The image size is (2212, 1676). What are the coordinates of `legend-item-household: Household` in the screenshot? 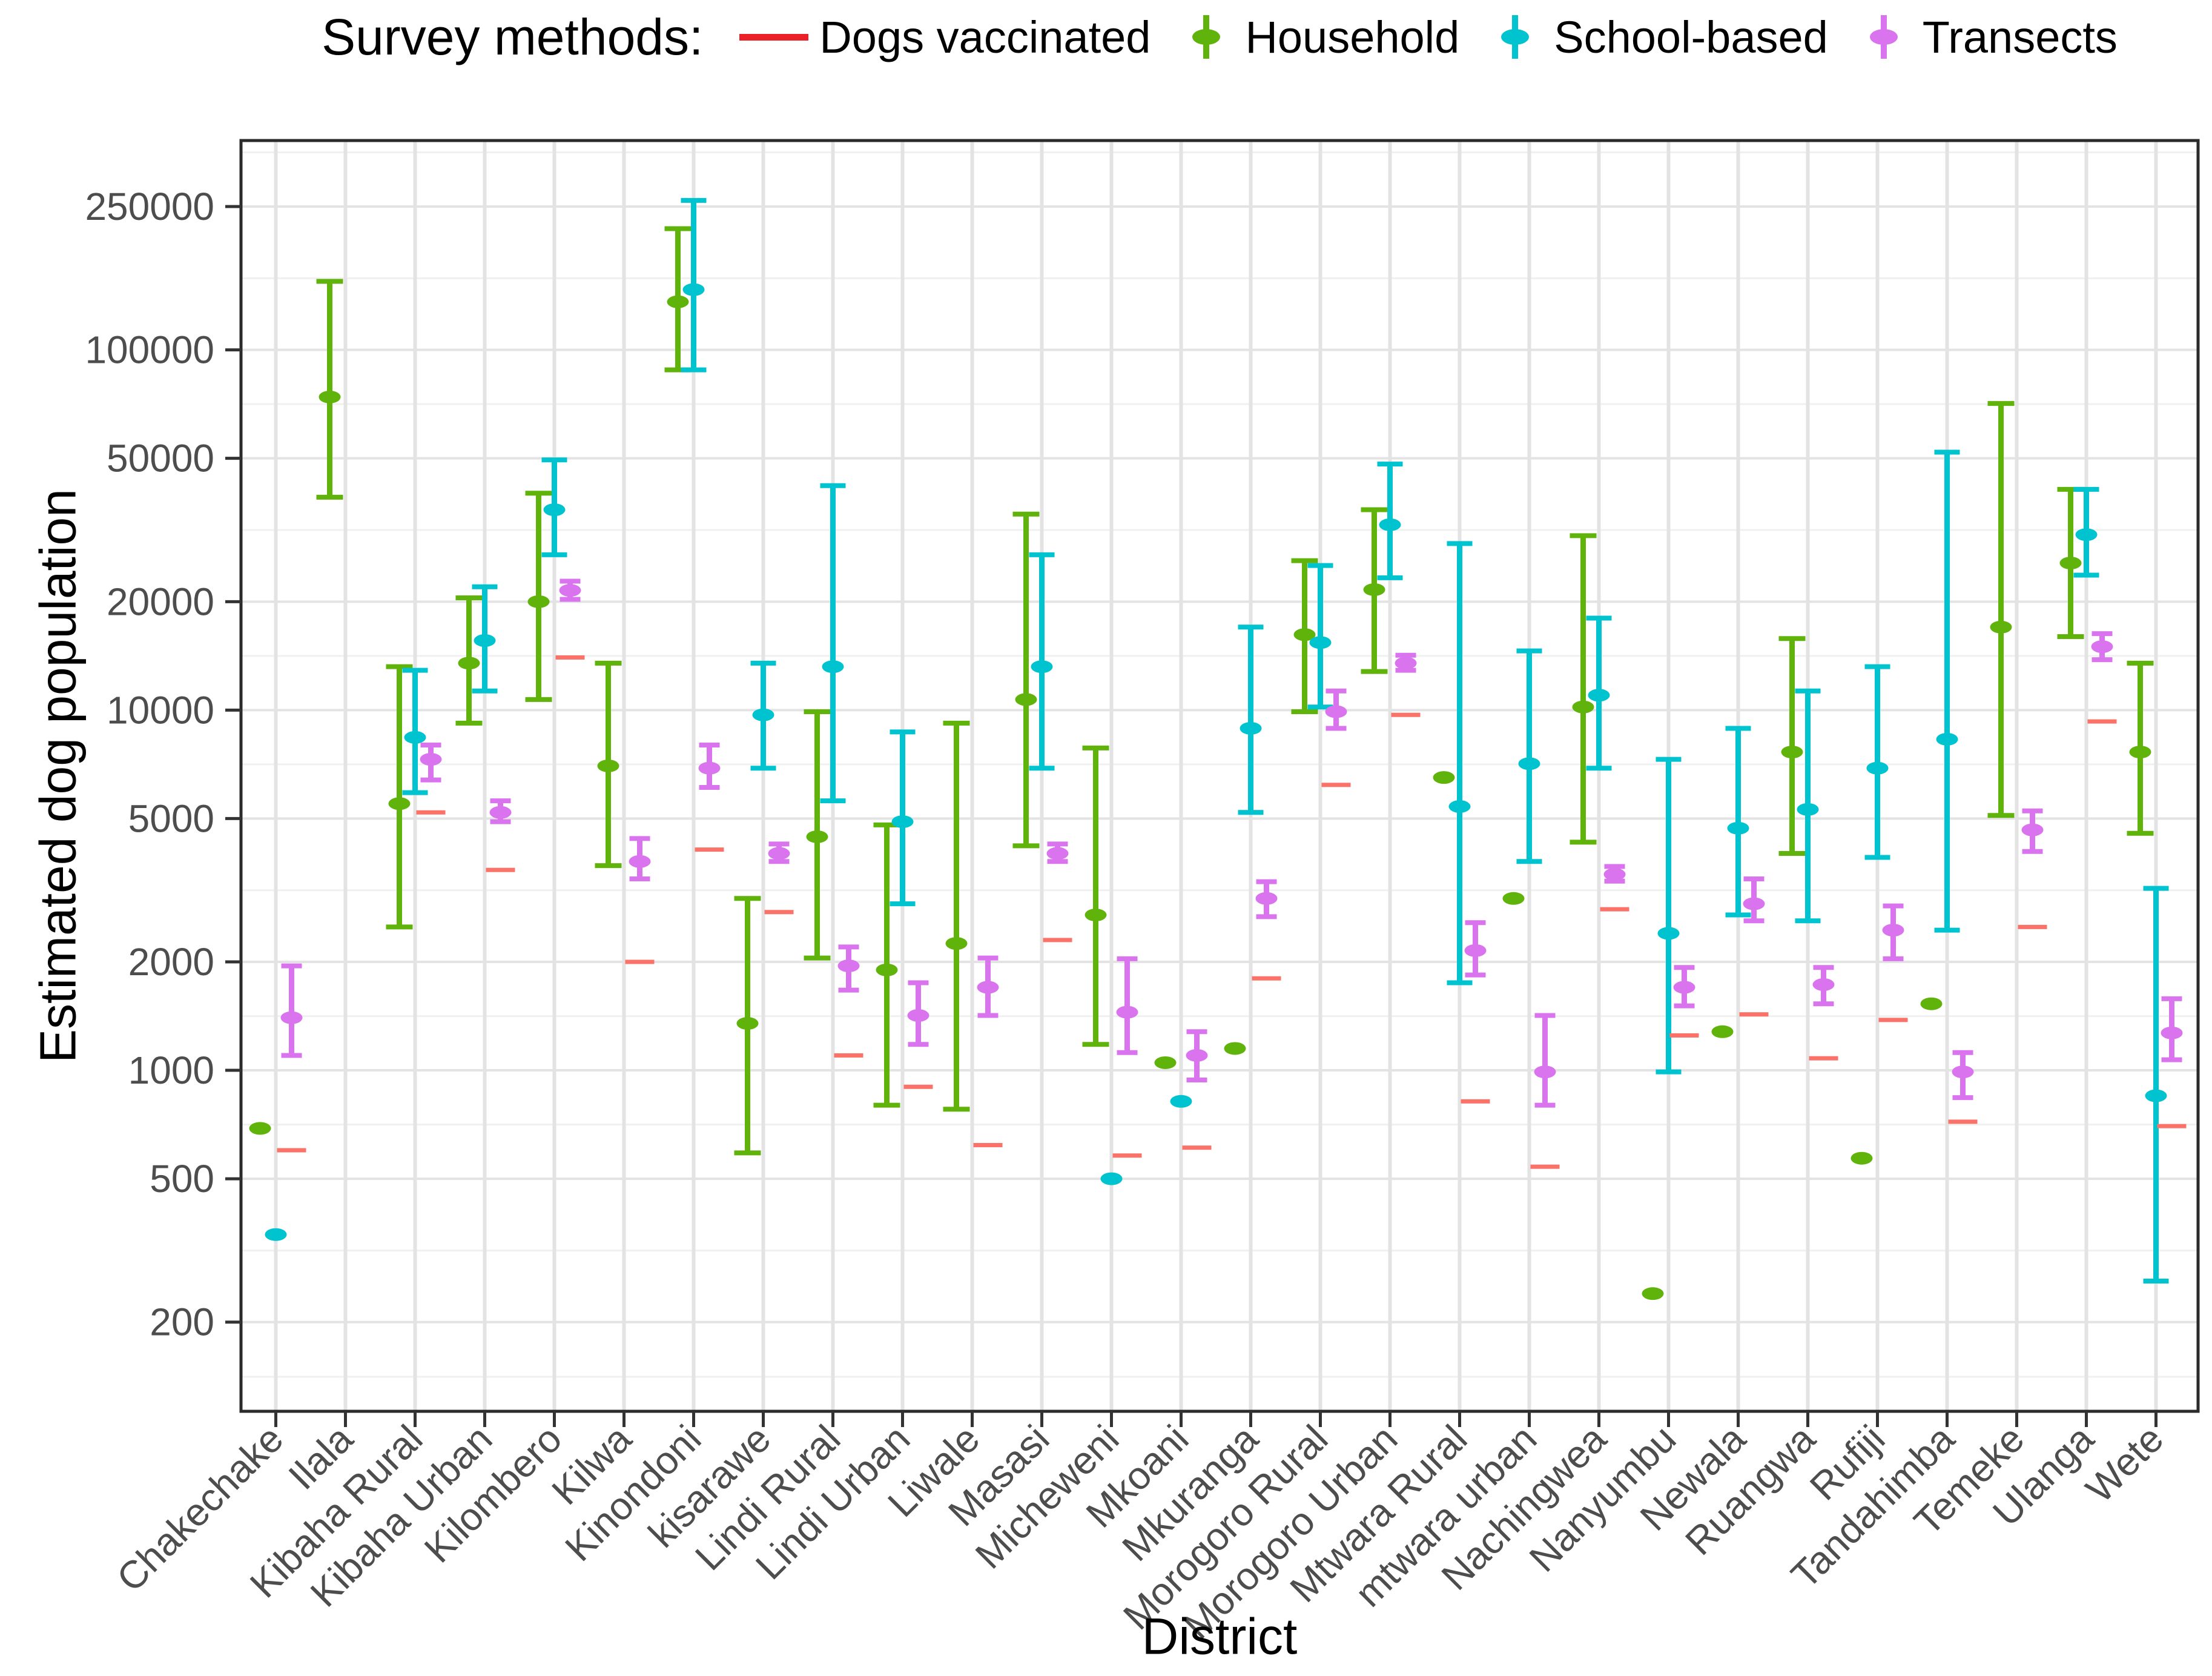 It's located at (1318, 37).